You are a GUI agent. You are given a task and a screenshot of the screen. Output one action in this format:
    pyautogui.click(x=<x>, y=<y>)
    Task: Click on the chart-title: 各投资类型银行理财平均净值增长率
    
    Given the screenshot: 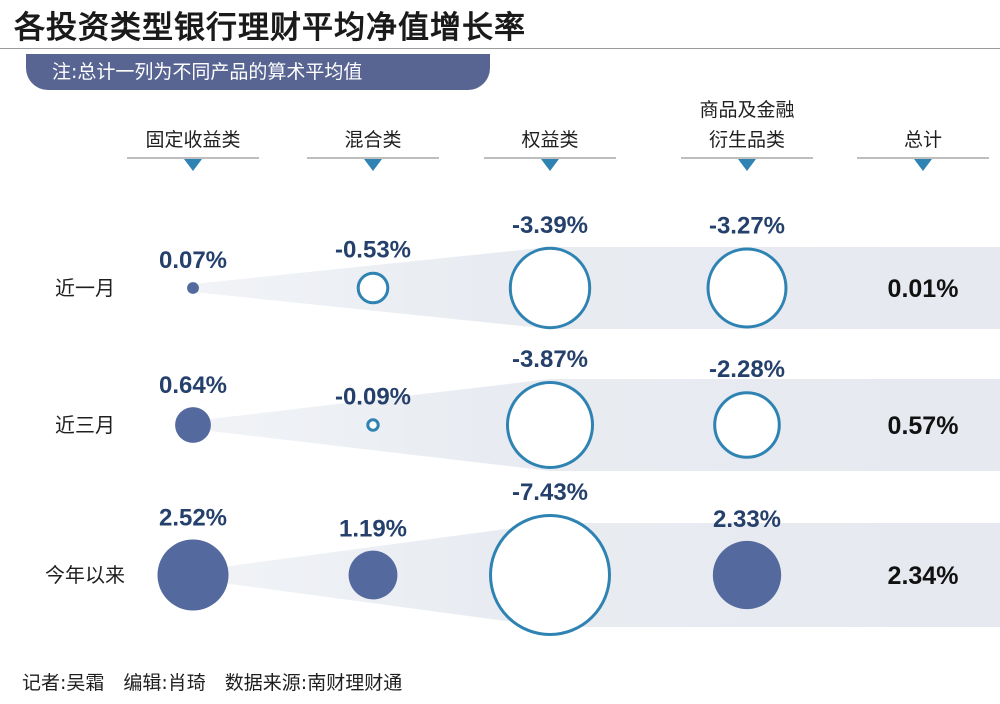 What is the action you would take?
    pyautogui.click(x=270, y=28)
    